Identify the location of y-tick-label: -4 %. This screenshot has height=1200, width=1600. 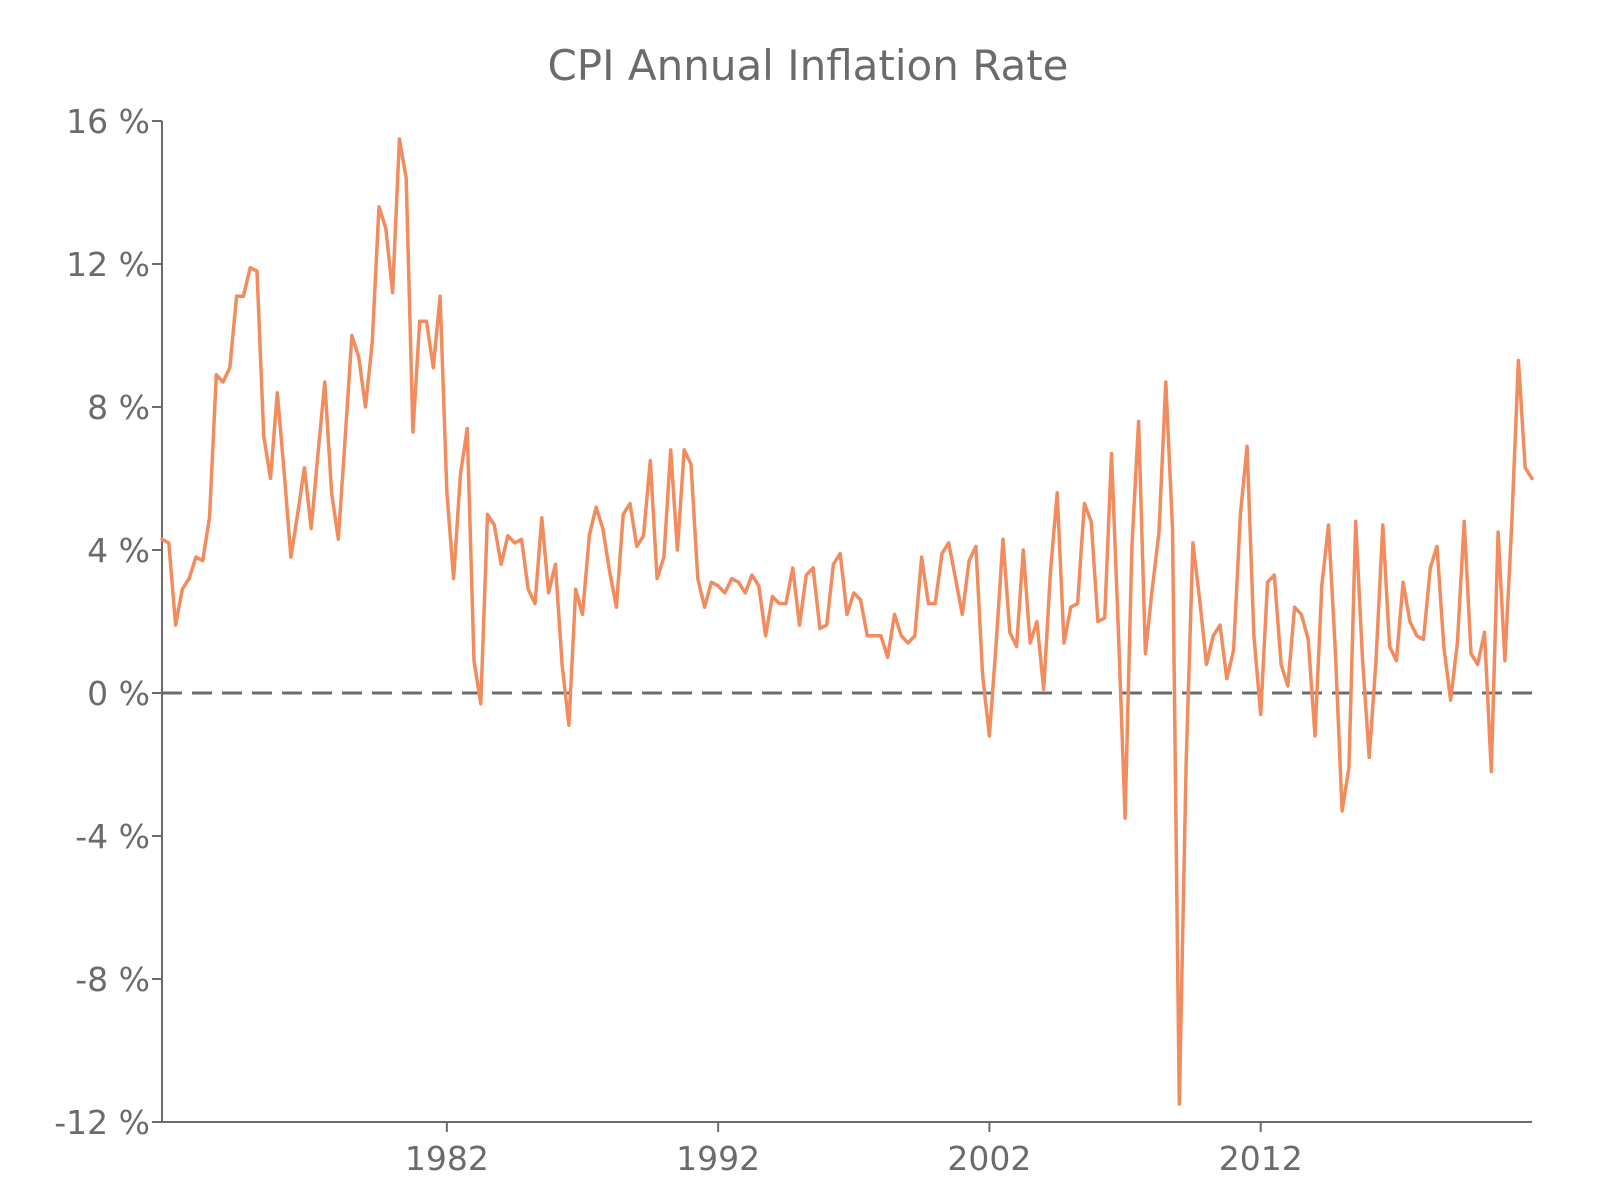
(112, 836).